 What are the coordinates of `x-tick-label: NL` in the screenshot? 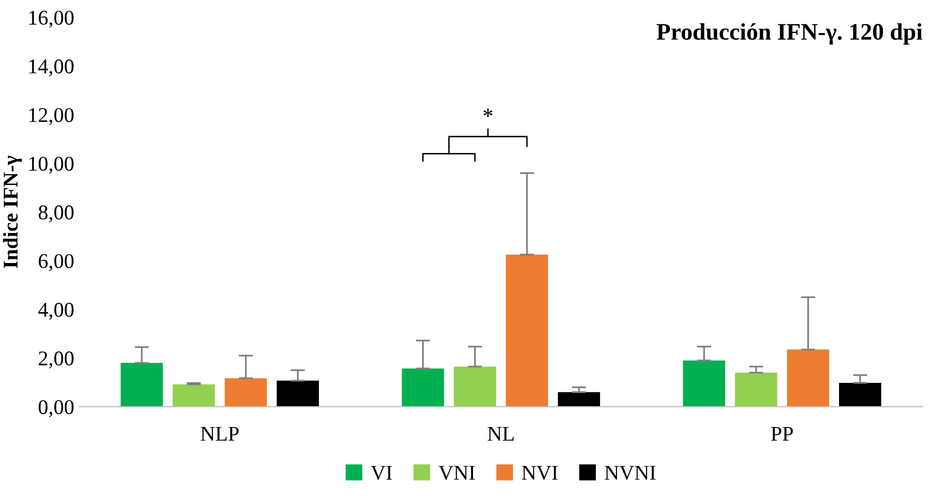 It's located at (501, 433).